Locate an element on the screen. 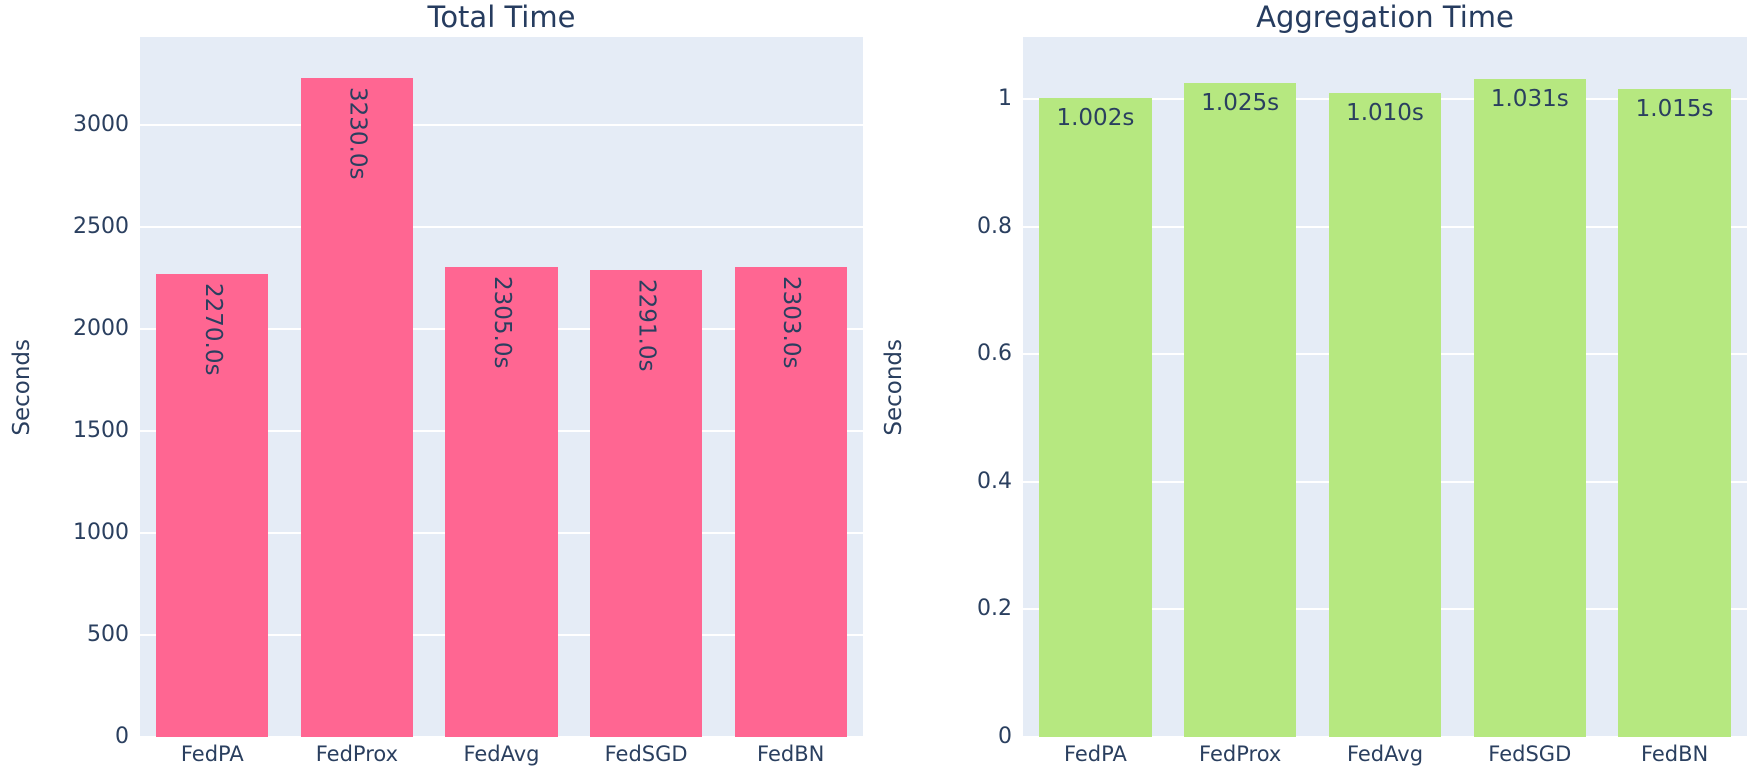 Image resolution: width=1750 pixels, height=775 pixels. bar-value-label: 2303.0s is located at coordinates (791, 322).